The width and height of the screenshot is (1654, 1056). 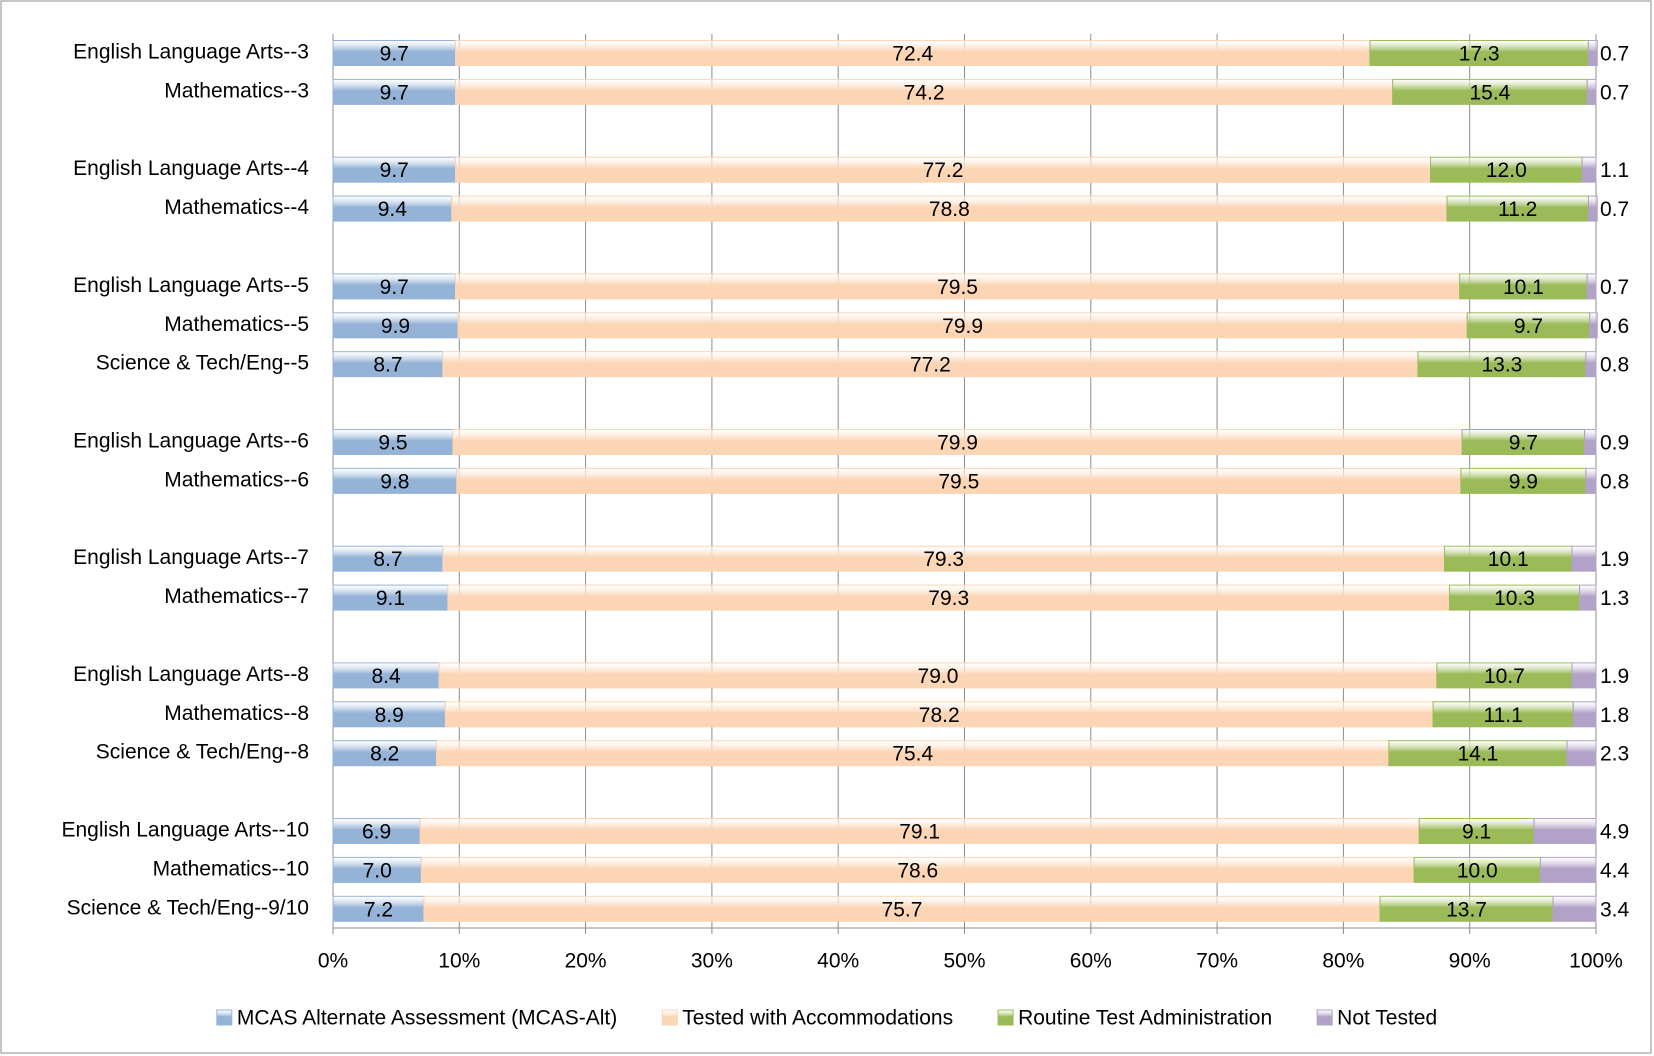 I want to click on data-label: 0.6, so click(x=1614, y=326).